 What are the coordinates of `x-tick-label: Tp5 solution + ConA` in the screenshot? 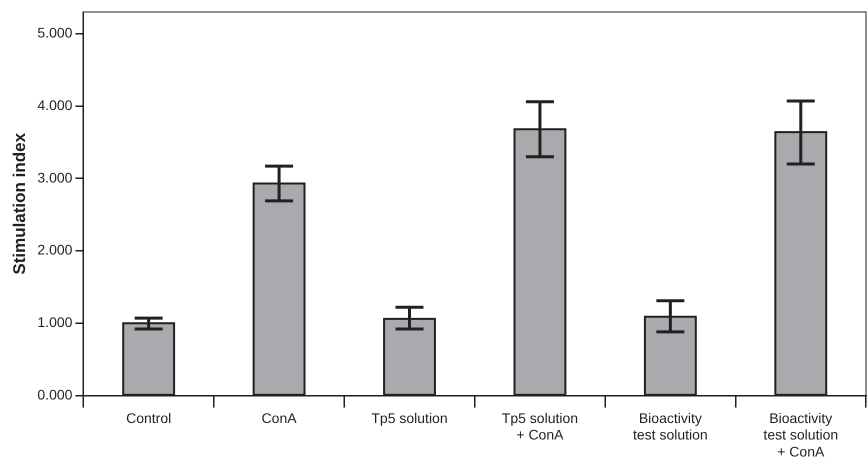 It's located at (540, 426).